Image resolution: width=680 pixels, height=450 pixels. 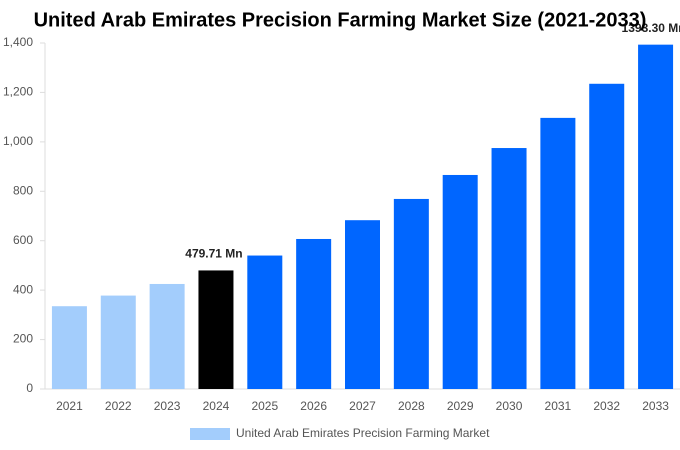 I want to click on x-tick-label: 2027, so click(x=362, y=406).